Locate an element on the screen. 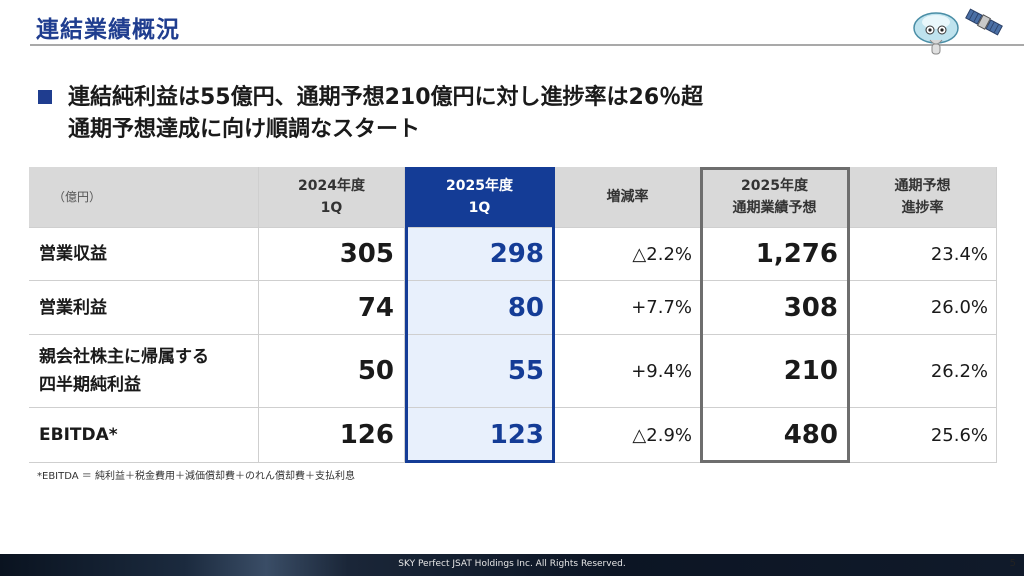  header-line: 通期業績予想 is located at coordinates (774, 208).